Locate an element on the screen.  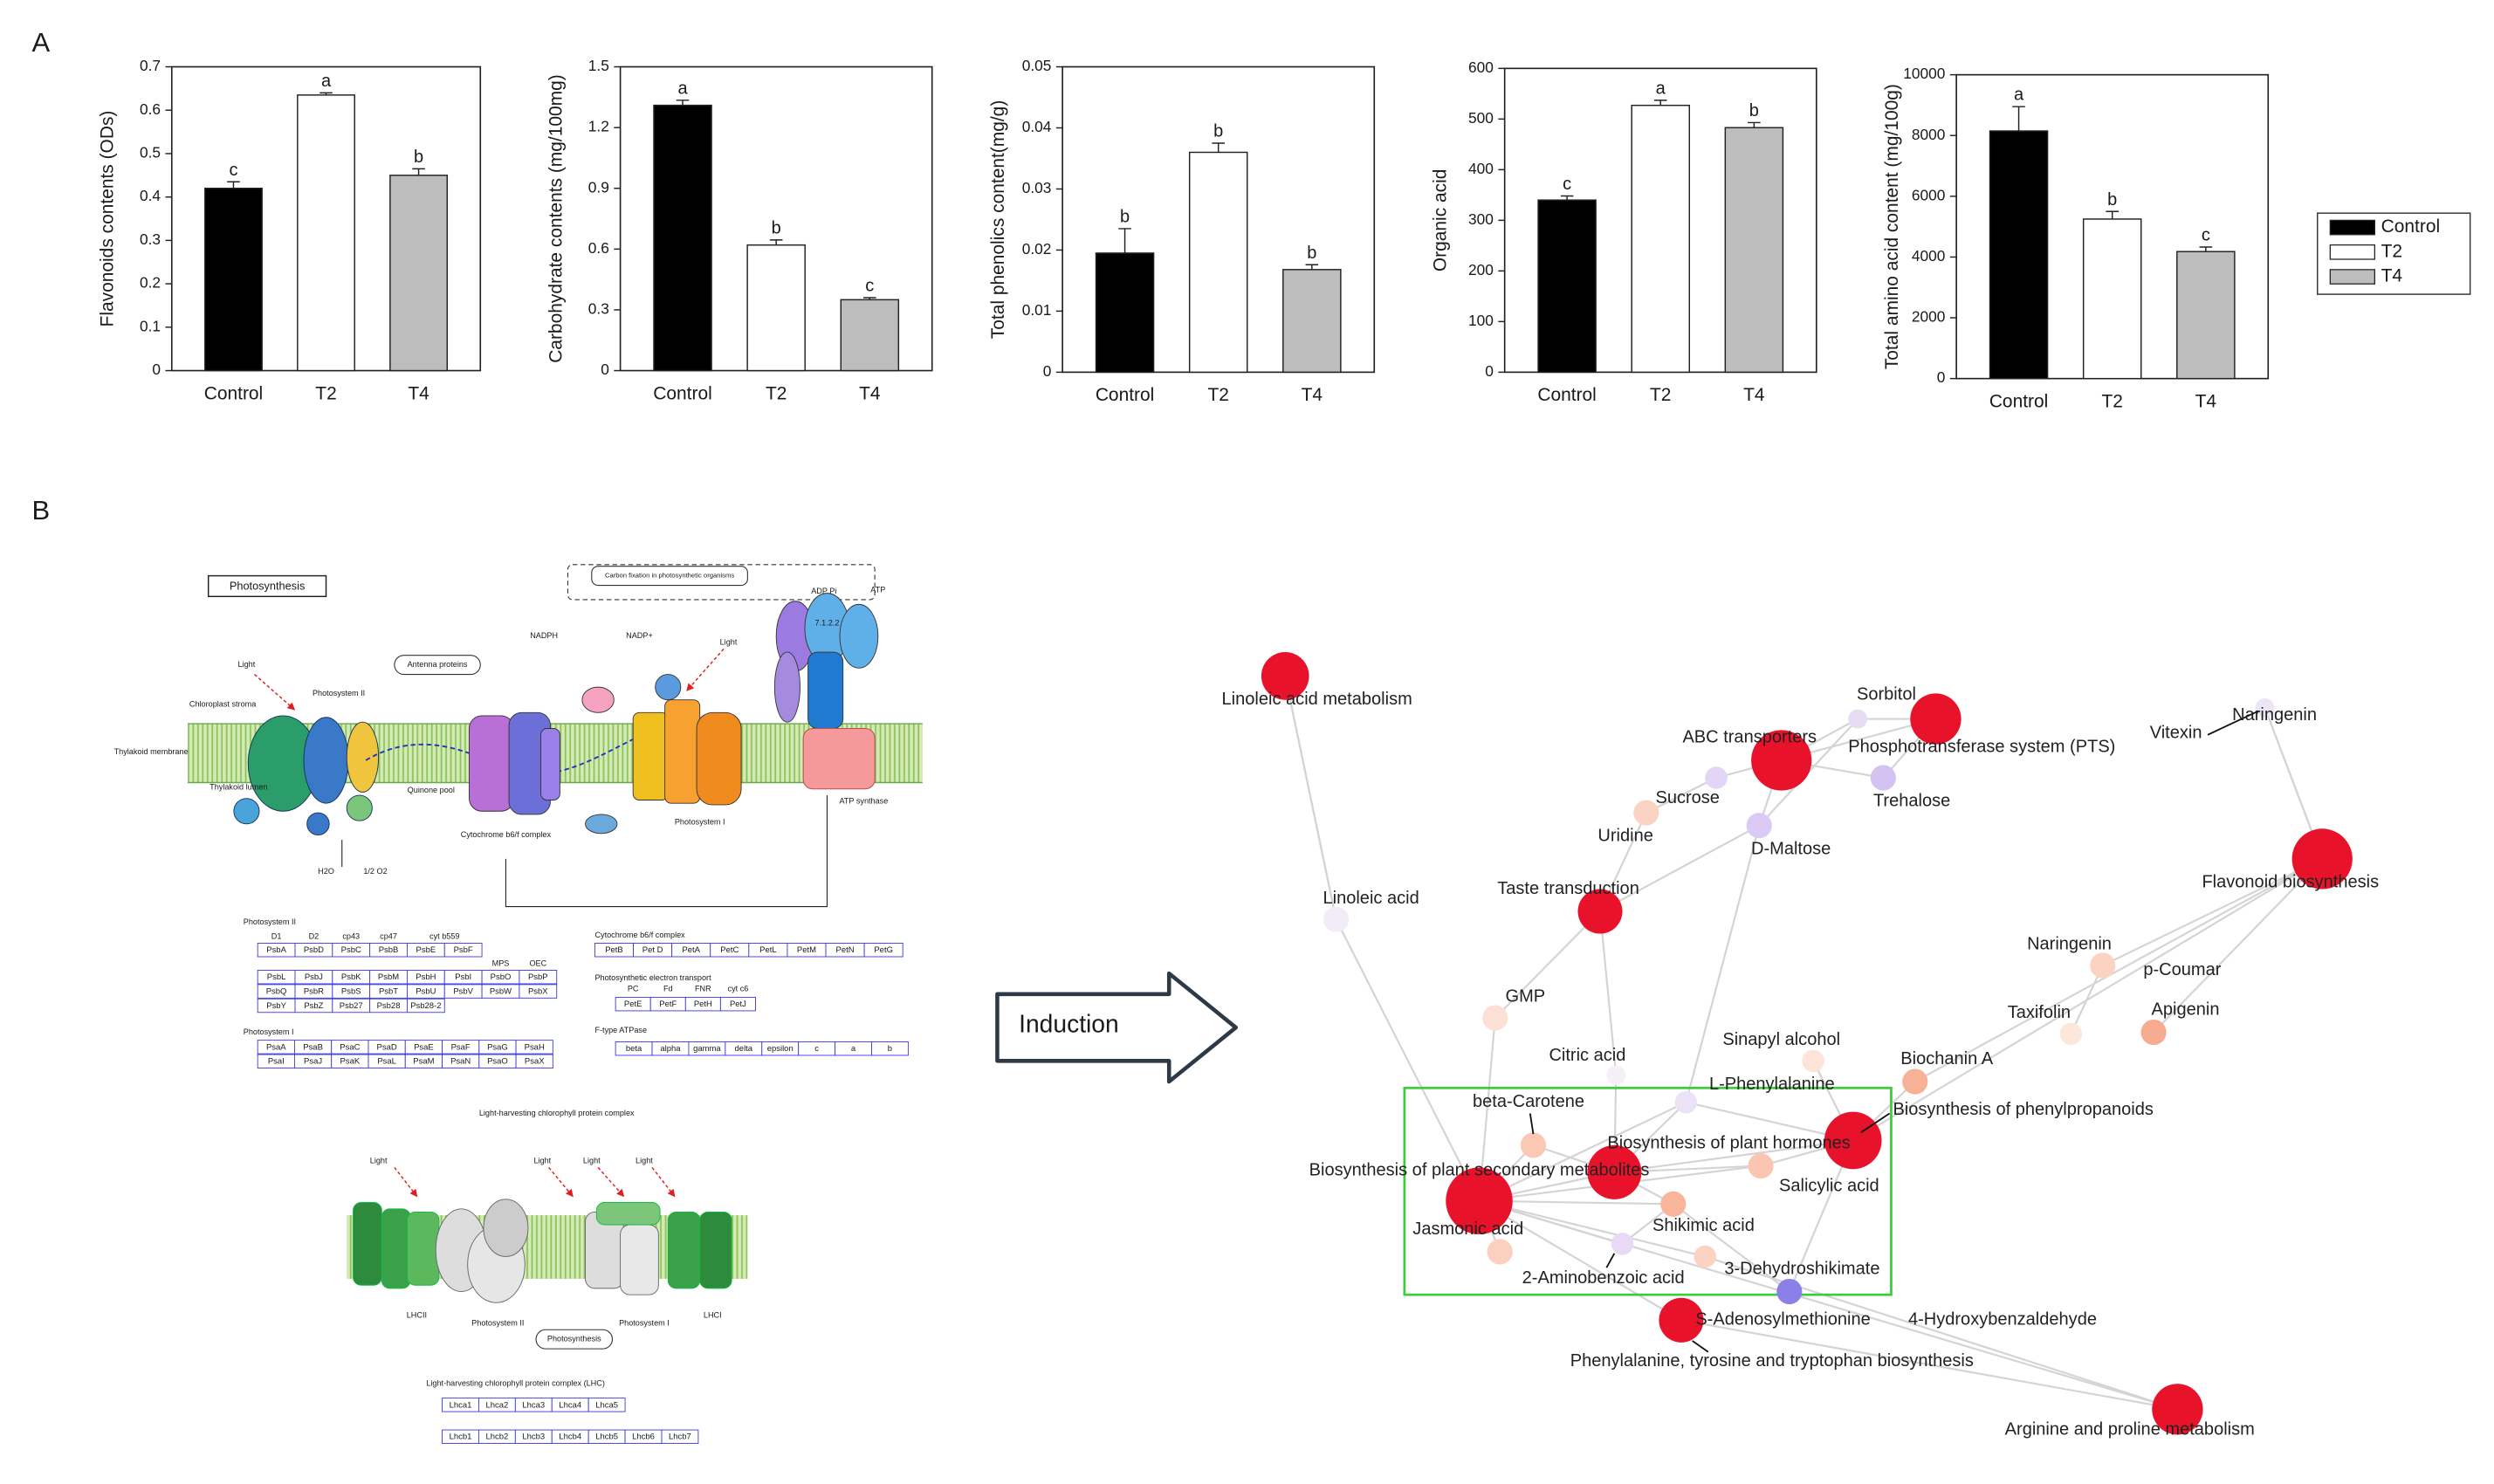
gene-name: delta is located at coordinates (744, 1049).